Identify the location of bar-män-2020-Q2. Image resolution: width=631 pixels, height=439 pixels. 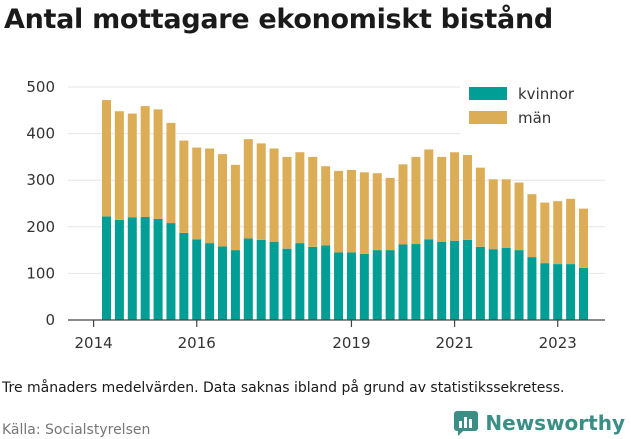
(416, 200).